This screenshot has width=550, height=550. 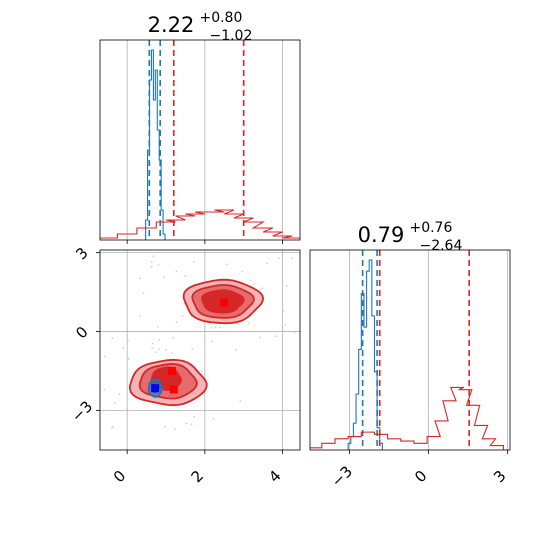 I want to click on title-p1: 0.79 +0.76 −2.64, so click(x=410, y=235).